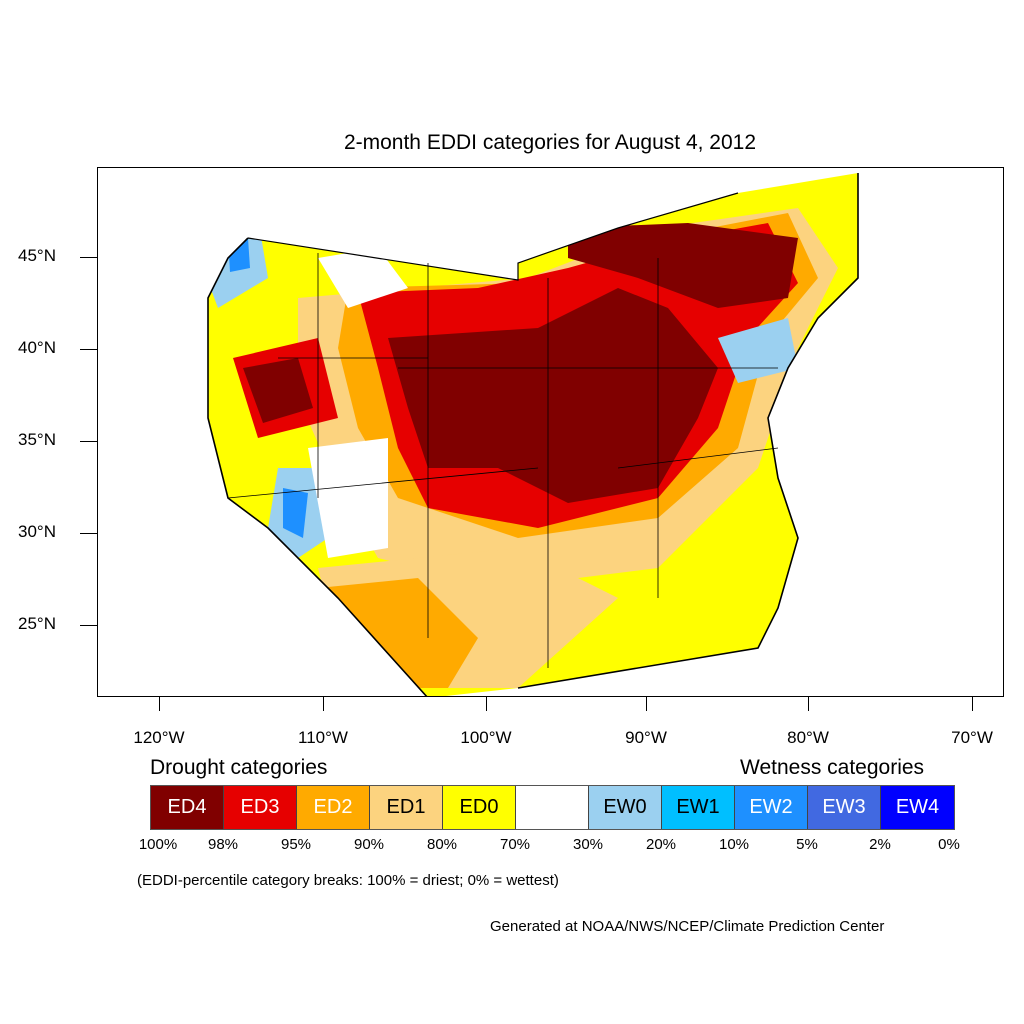 The width and height of the screenshot is (1024, 1024). Describe the element at coordinates (323, 737) in the screenshot. I see `lon-label-110: 110°W` at that location.